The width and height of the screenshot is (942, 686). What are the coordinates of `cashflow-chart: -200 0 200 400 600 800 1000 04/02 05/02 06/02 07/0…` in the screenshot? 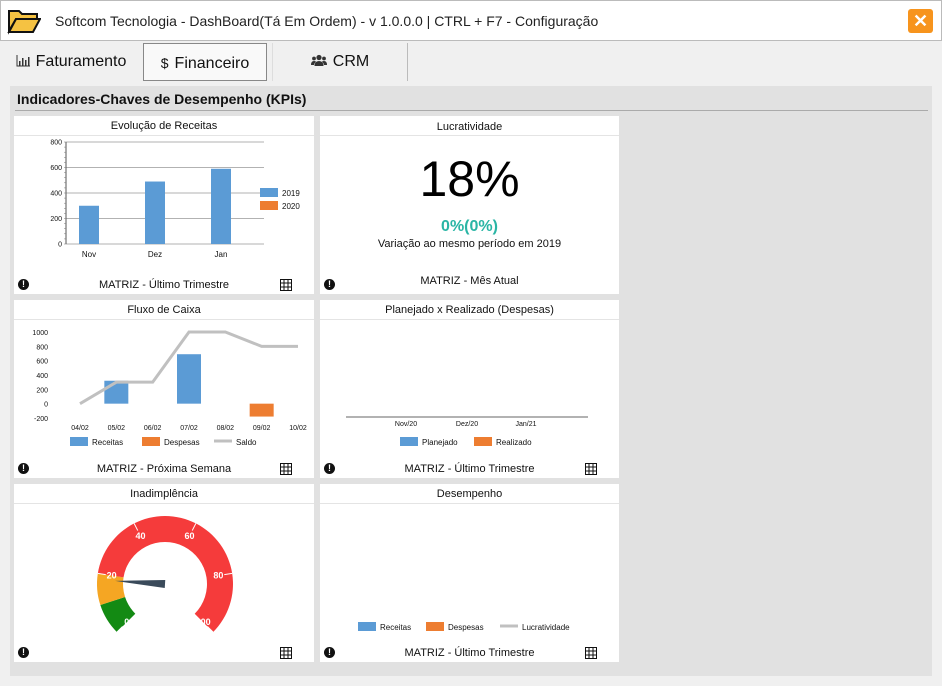 It's located at (169, 388).